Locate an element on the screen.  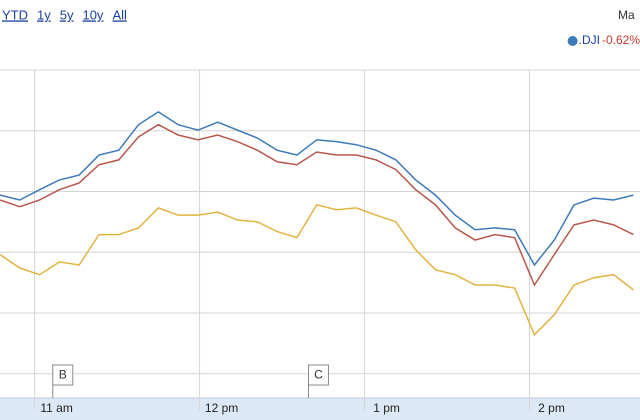
legend-value: -0.62% is located at coordinates (621, 40).